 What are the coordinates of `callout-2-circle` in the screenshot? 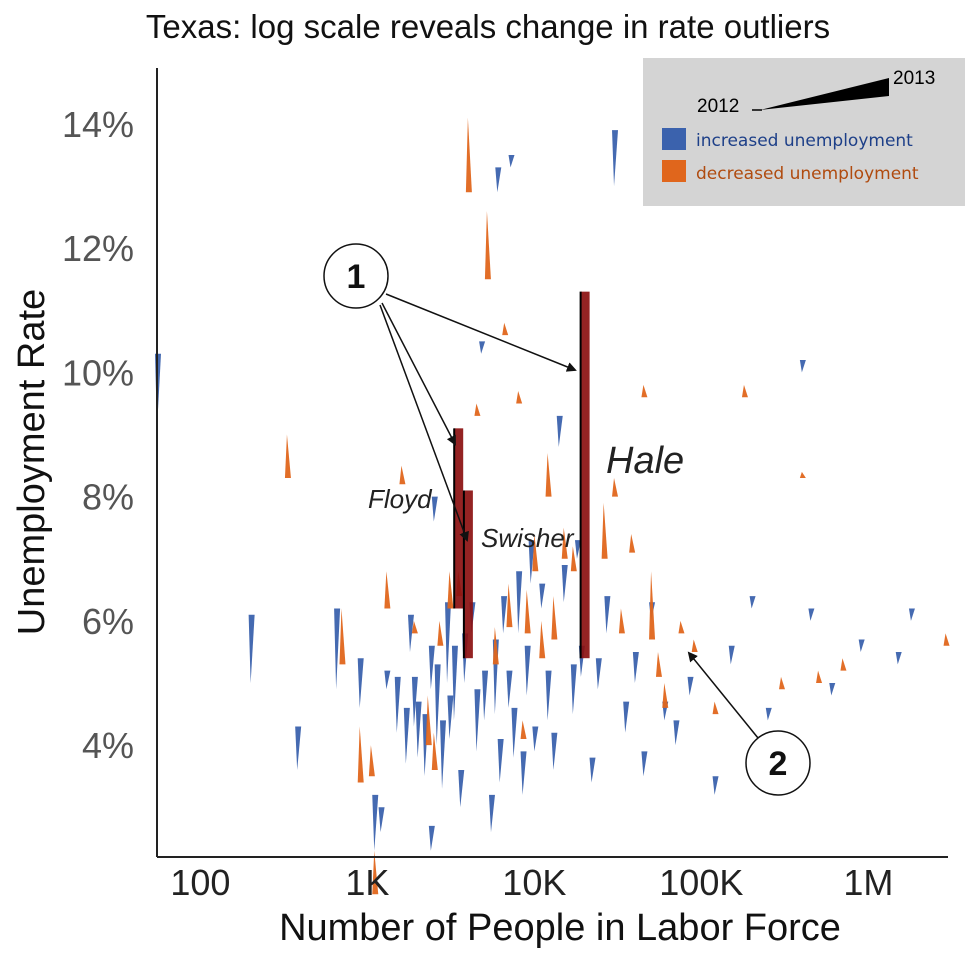 It's located at (778, 763).